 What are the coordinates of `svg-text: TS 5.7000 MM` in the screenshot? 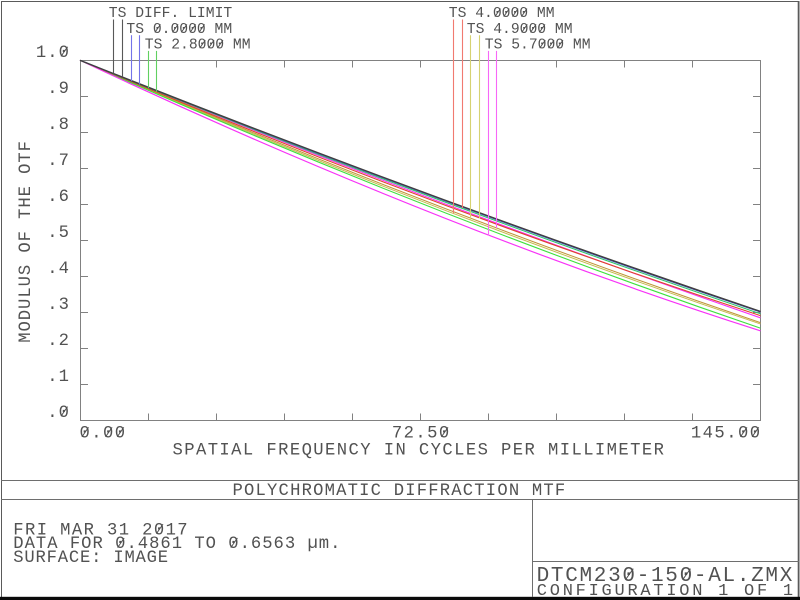 It's located at (538, 46).